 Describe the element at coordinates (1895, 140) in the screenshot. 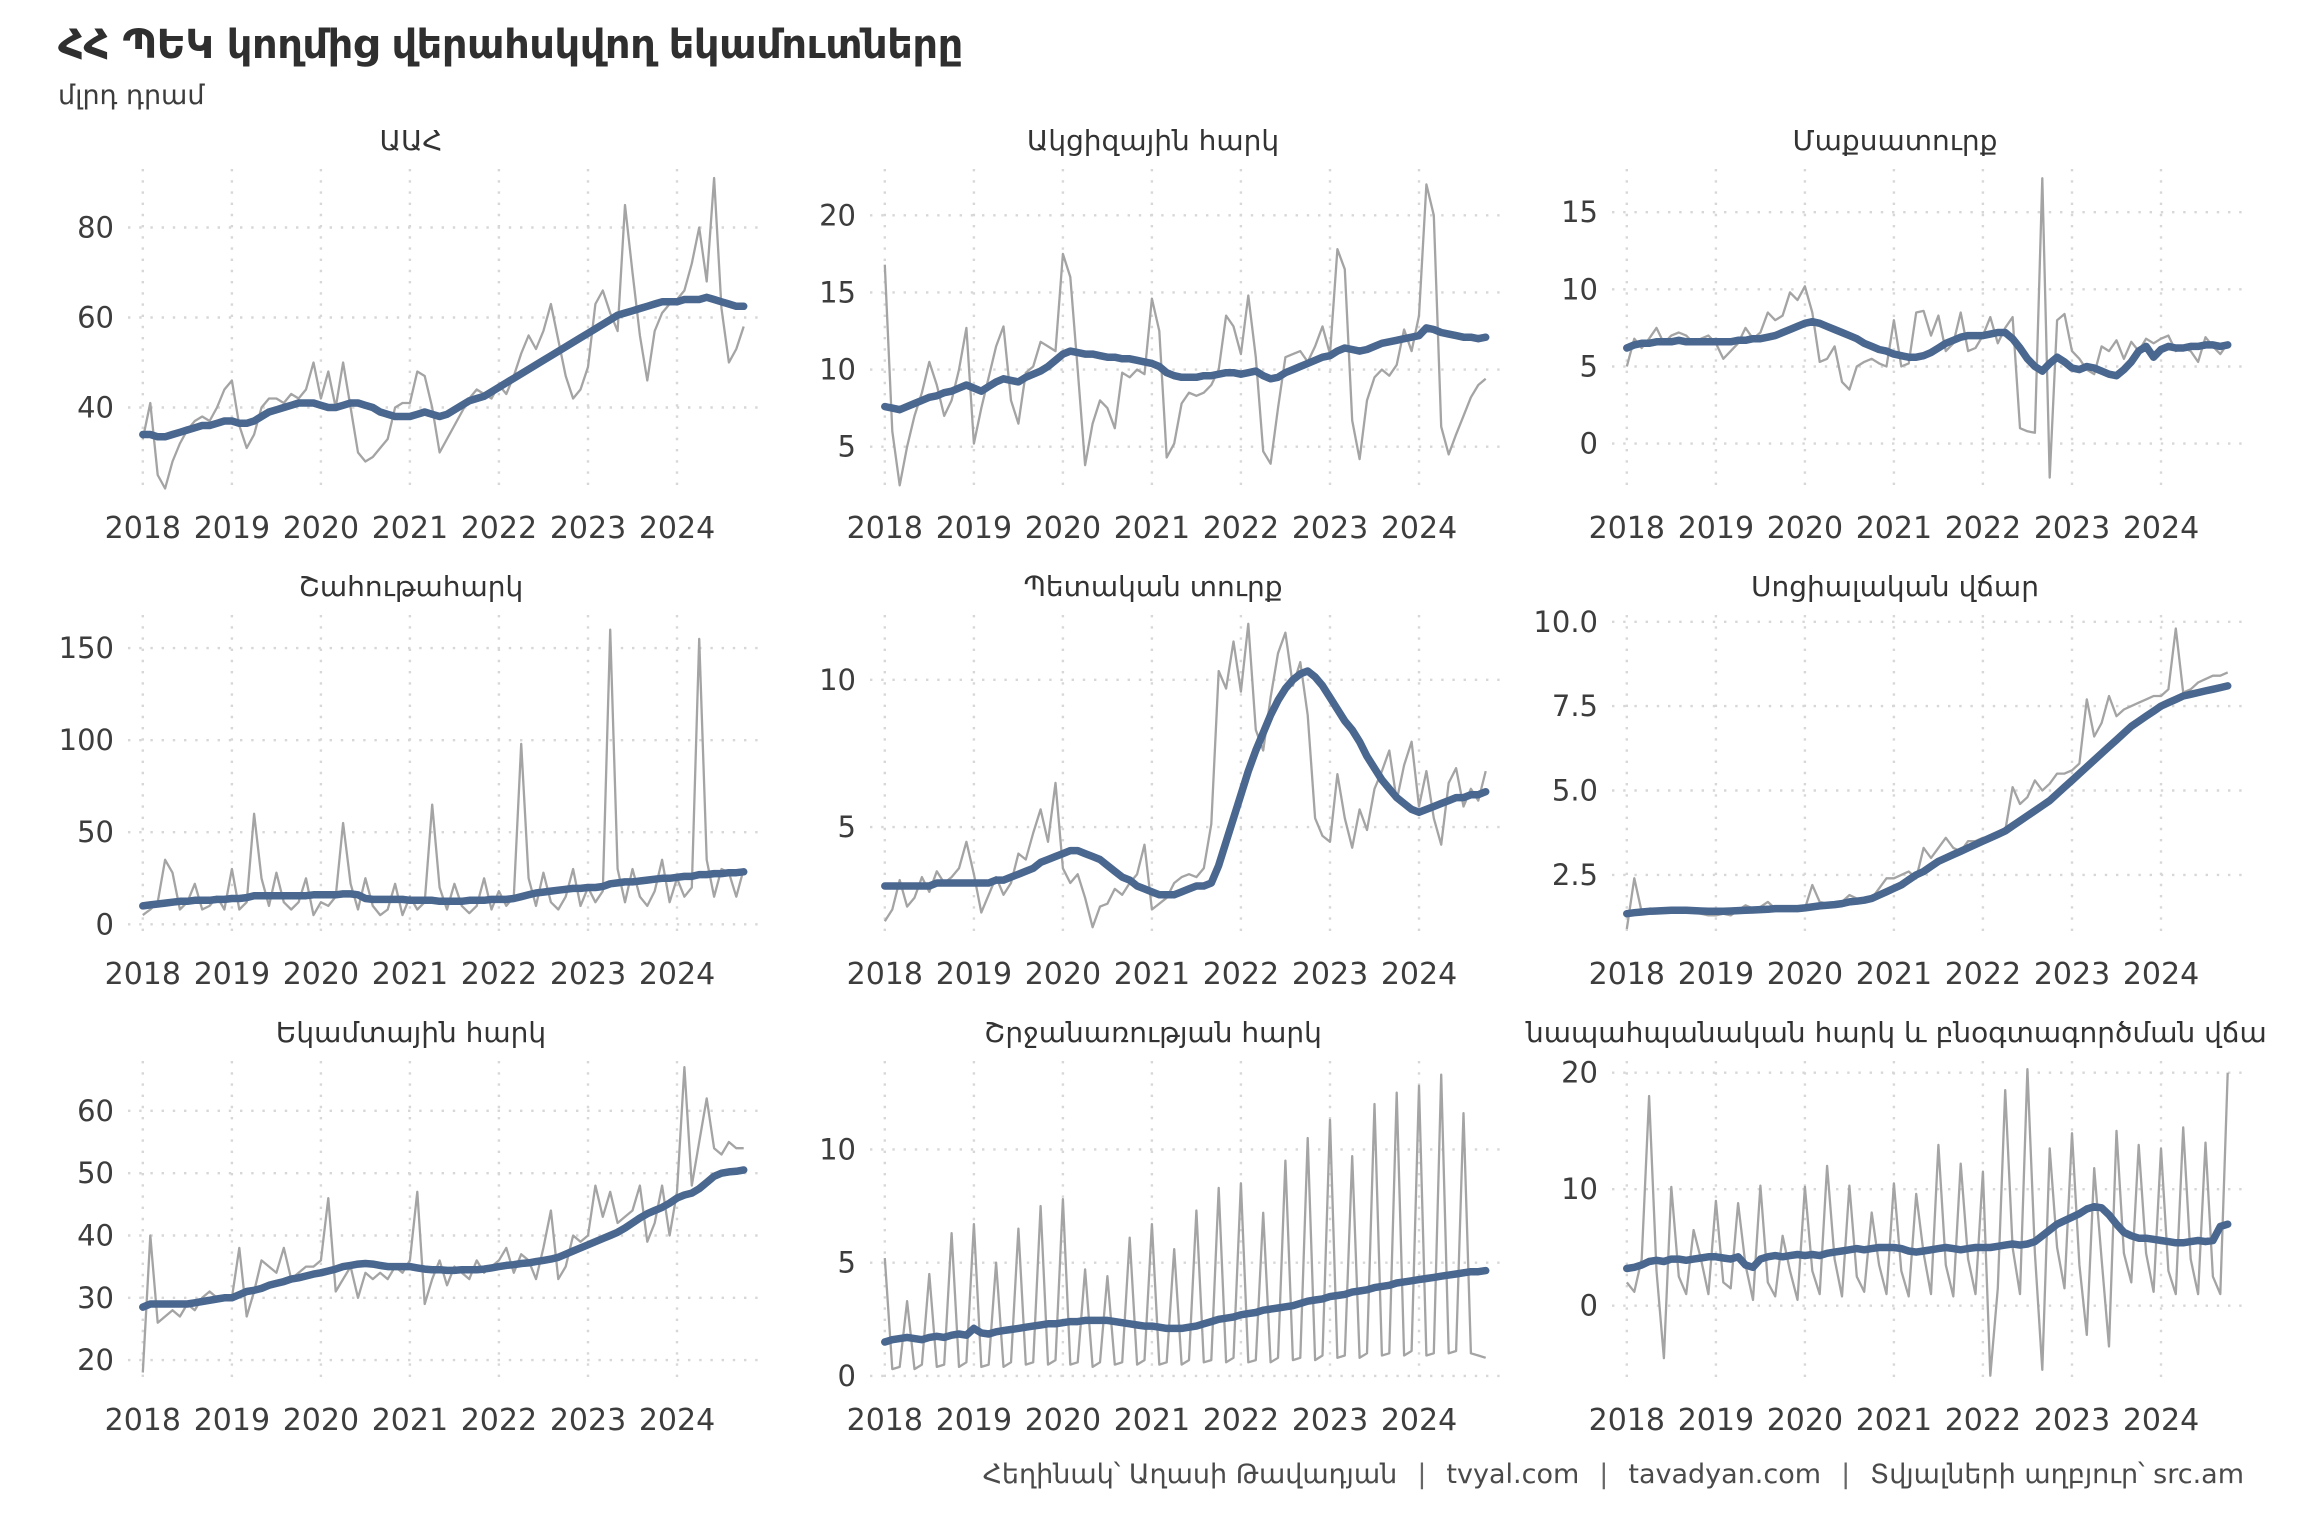

I see `chart-title-customs-duty: Մաքսատուրք` at that location.